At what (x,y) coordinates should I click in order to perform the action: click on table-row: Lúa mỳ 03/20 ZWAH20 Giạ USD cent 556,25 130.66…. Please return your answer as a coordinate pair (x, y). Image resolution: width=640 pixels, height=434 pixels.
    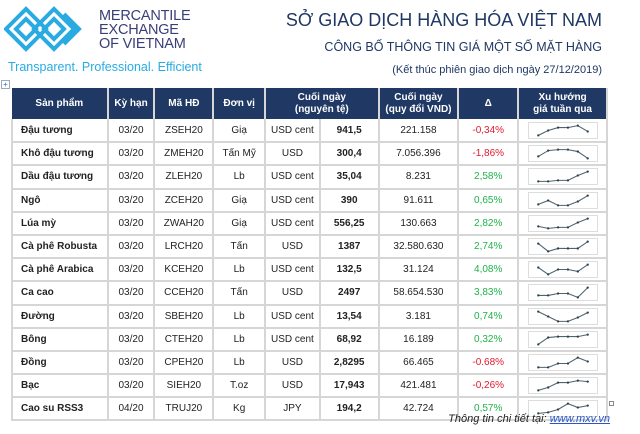
    Looking at the image, I should click on (309, 223).